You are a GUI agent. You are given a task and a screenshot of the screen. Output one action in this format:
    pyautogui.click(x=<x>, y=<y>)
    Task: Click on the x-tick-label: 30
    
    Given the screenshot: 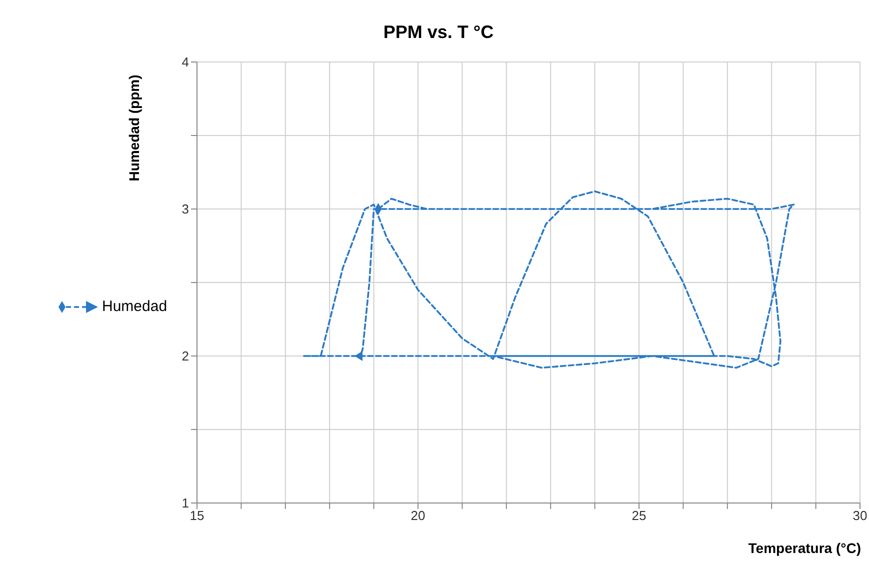 What is the action you would take?
    pyautogui.click(x=860, y=516)
    